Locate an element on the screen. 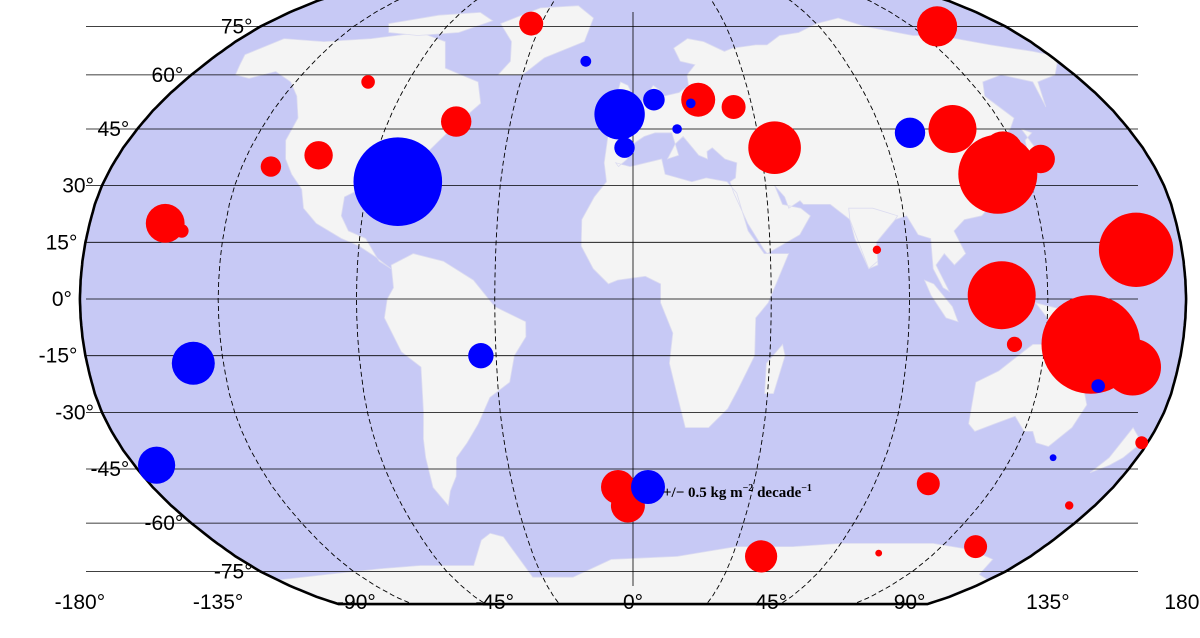 The width and height of the screenshot is (1200, 638). sumatra-land is located at coordinates (941, 301).